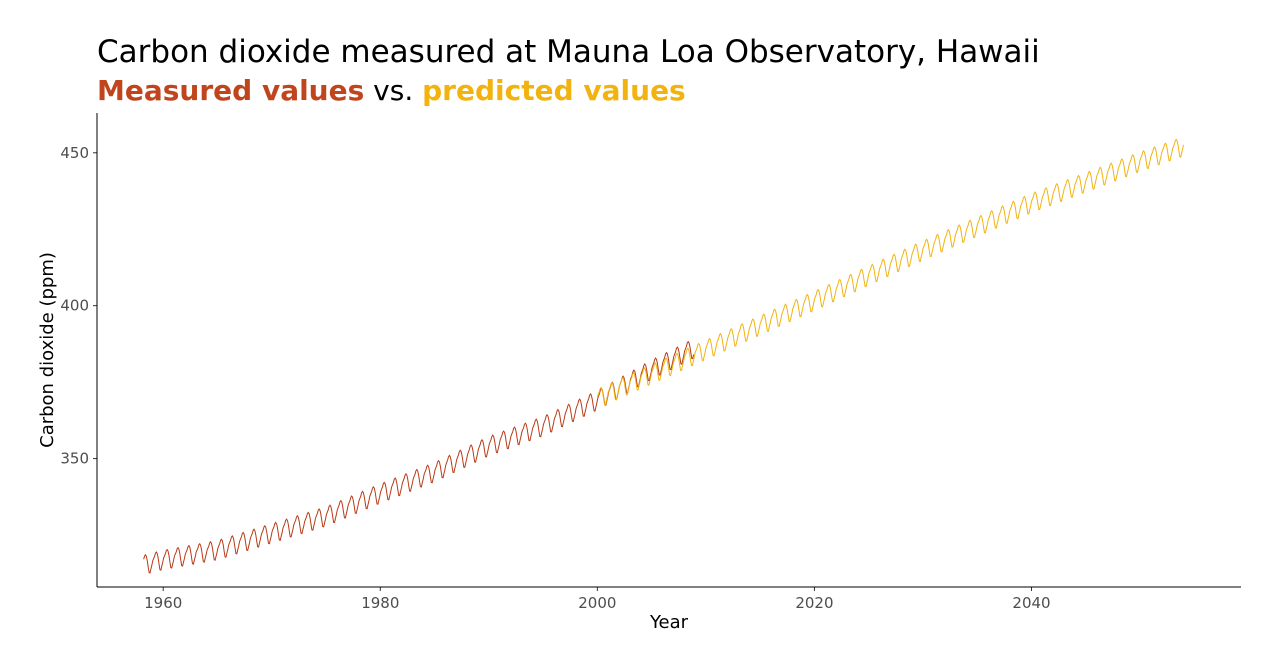  I want to click on y-axis-ticks: 350 400 450, so click(78, 306).